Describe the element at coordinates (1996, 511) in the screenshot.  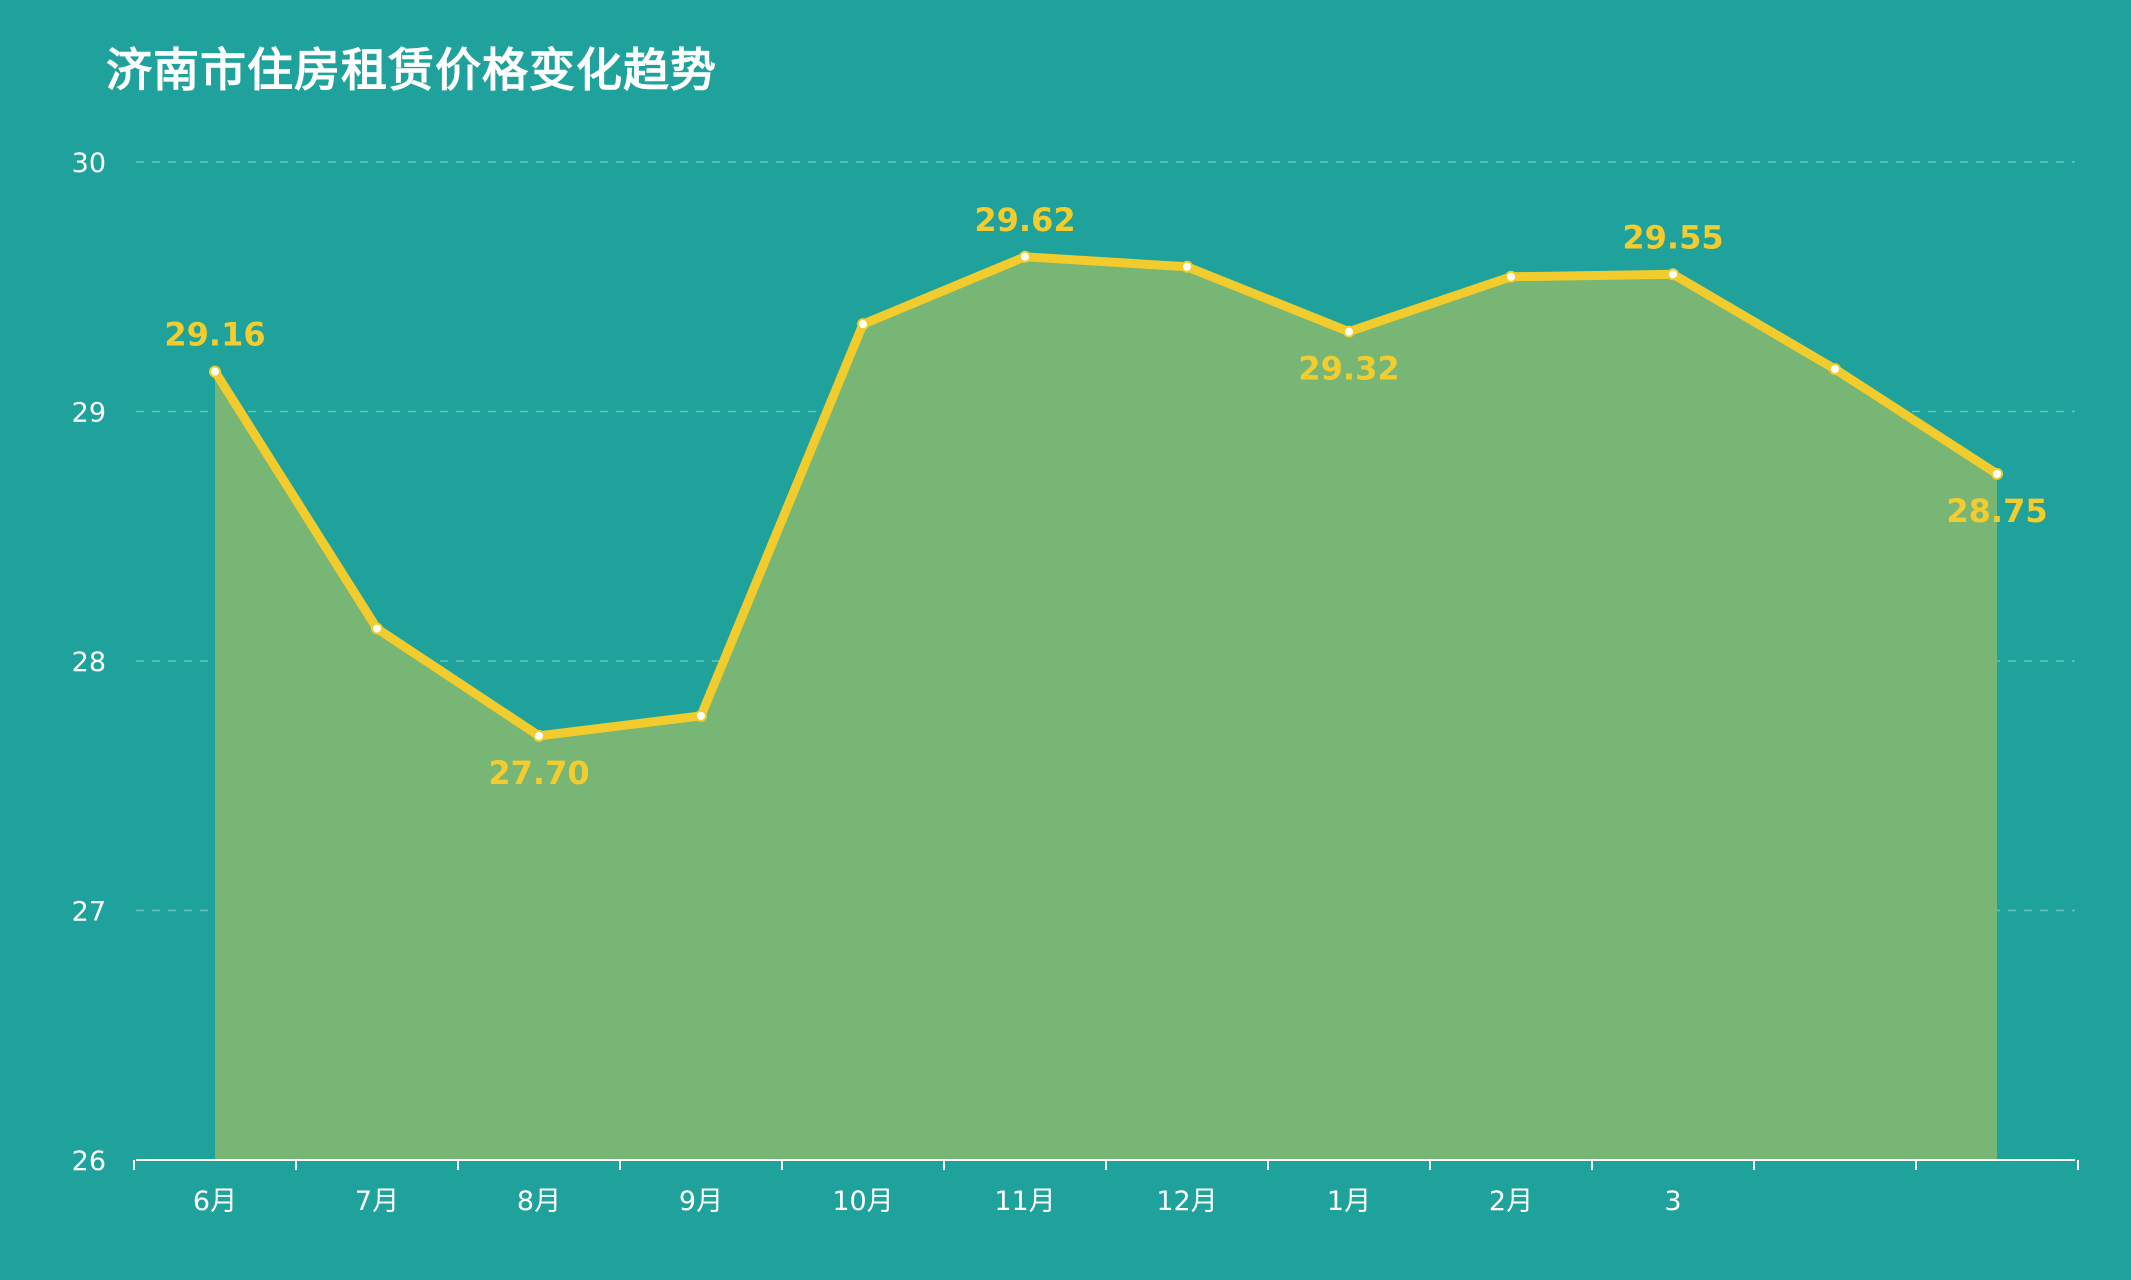
I see `data-label: 28.75` at that location.